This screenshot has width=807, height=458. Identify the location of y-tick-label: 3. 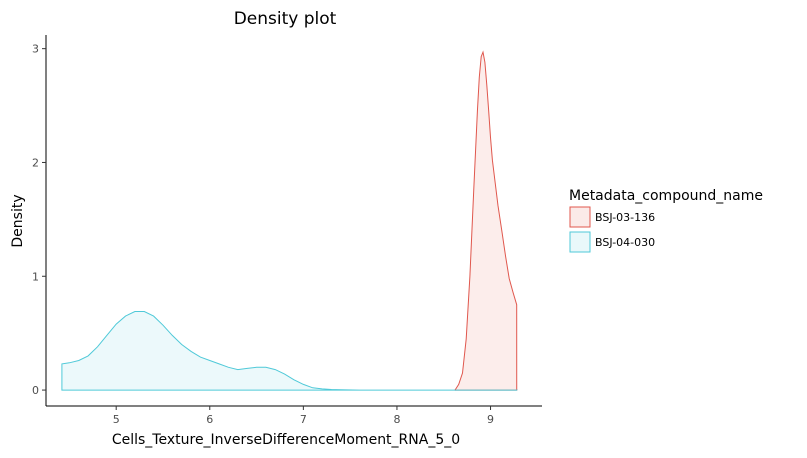
(35, 49).